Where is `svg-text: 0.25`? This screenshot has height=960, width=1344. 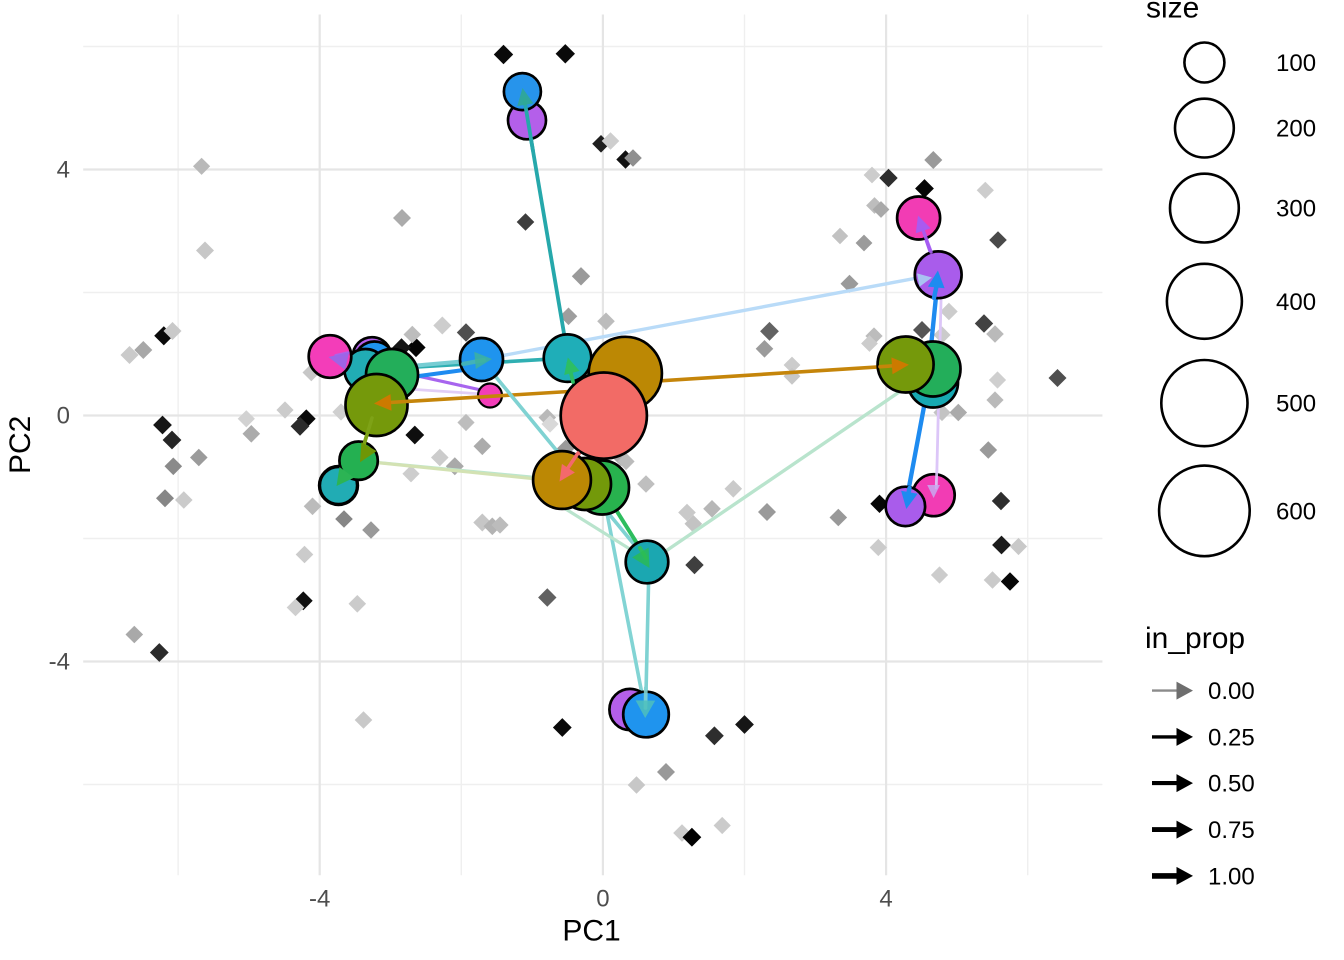
svg-text: 0.25 is located at coordinates (1231, 737).